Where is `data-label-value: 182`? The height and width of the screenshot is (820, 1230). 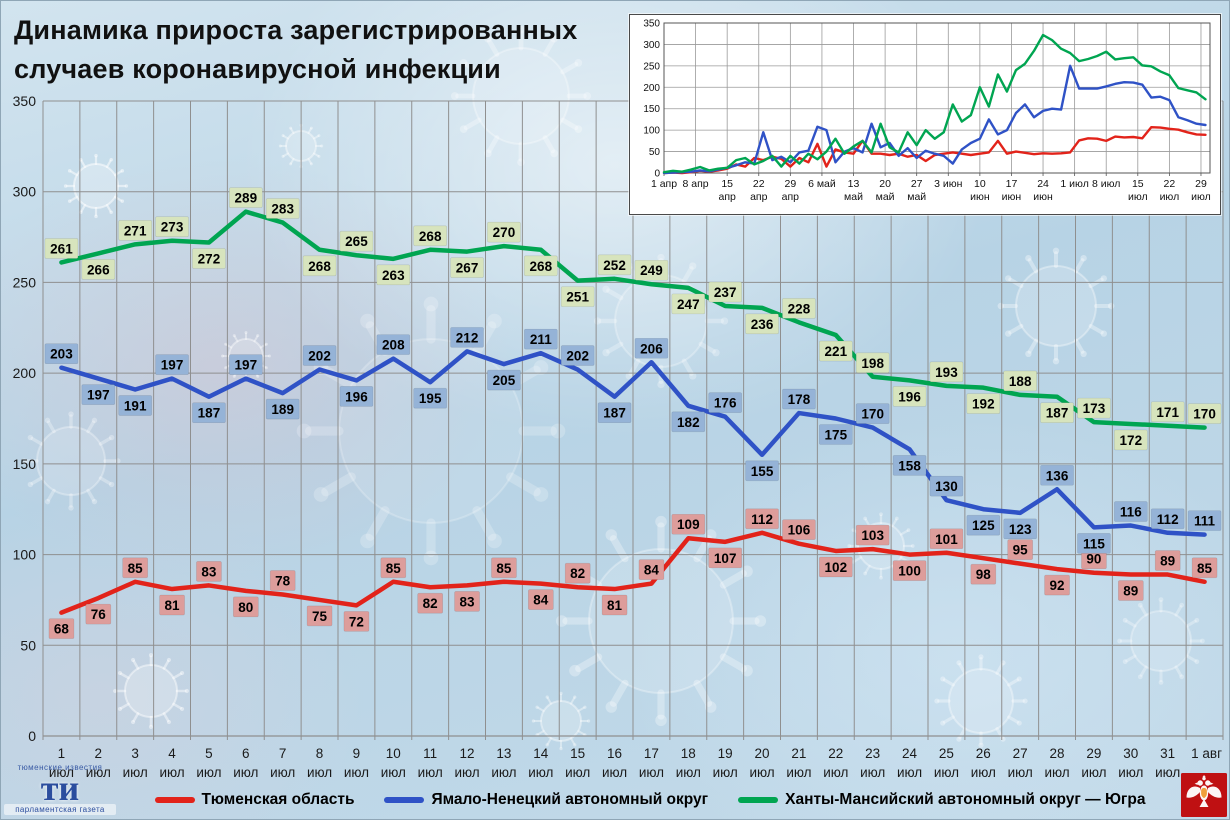 data-label-value: 182 is located at coordinates (688, 422).